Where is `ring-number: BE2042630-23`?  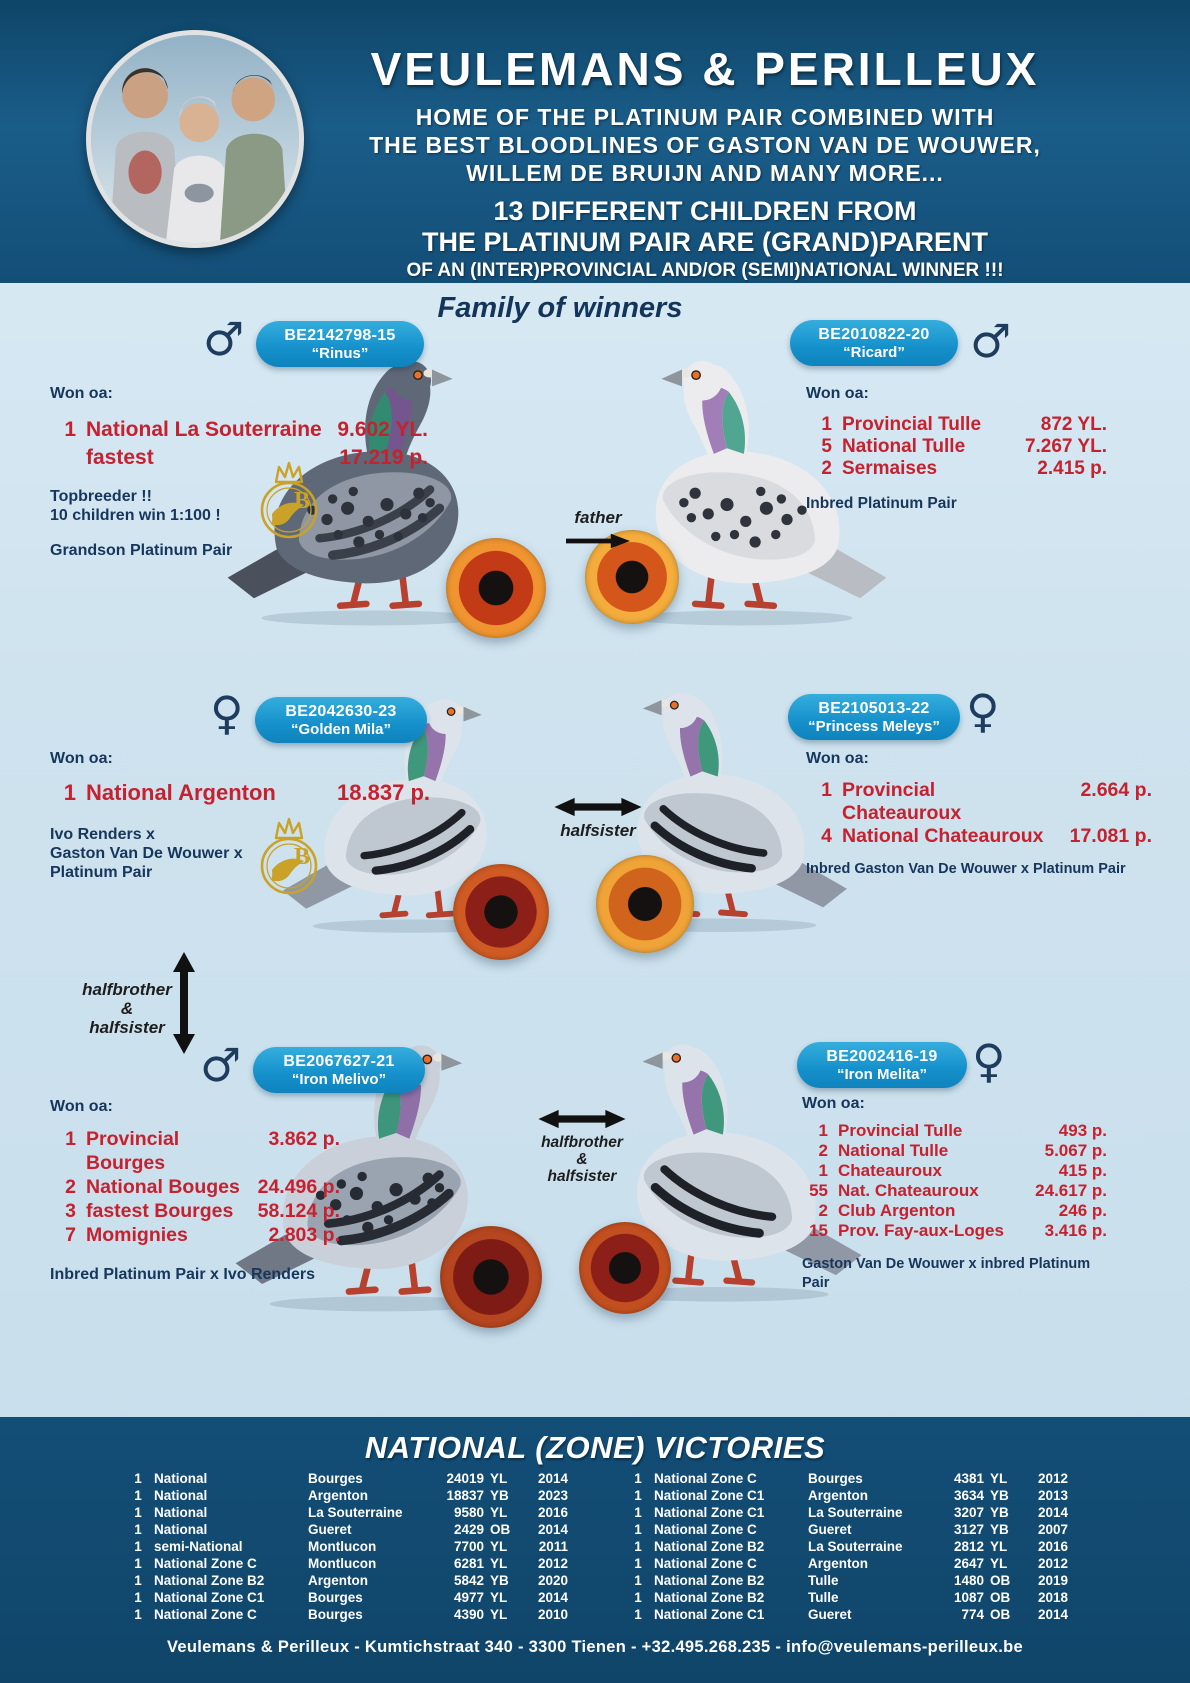 ring-number: BE2042630-23 is located at coordinates (341, 711).